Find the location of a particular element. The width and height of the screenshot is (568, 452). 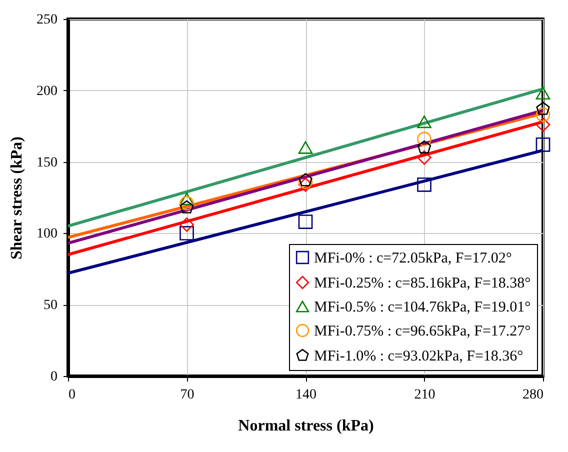

x-tick-label: 70 is located at coordinates (187, 395).